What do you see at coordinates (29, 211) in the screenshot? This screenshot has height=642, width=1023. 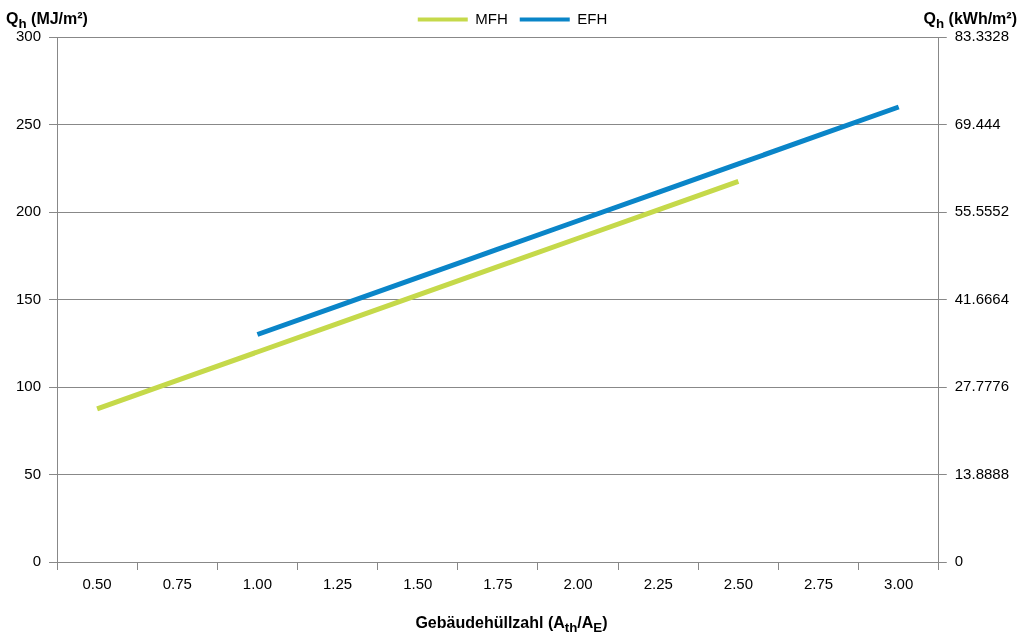 I see `y-tick-label: 200` at bounding box center [29, 211].